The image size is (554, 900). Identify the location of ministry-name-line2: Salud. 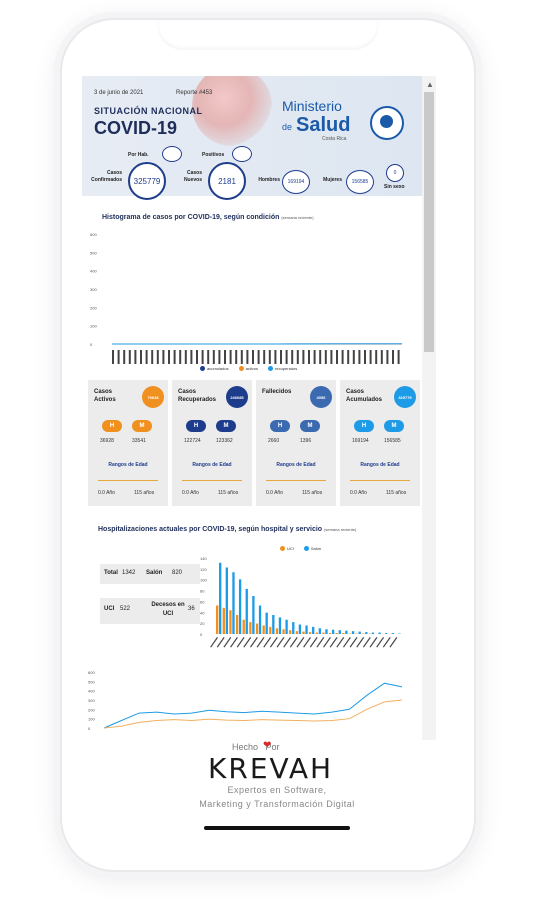
(323, 125).